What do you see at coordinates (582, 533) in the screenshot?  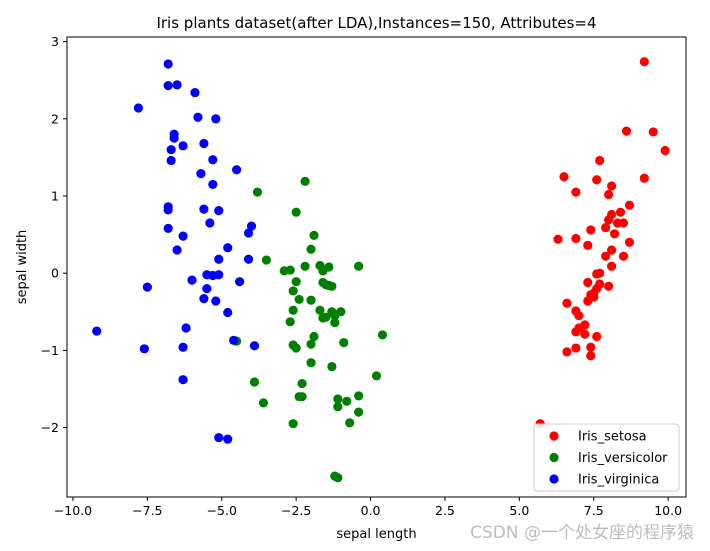 I see `watermark-text: CSDN @一个处女座的程序猿` at bounding box center [582, 533].